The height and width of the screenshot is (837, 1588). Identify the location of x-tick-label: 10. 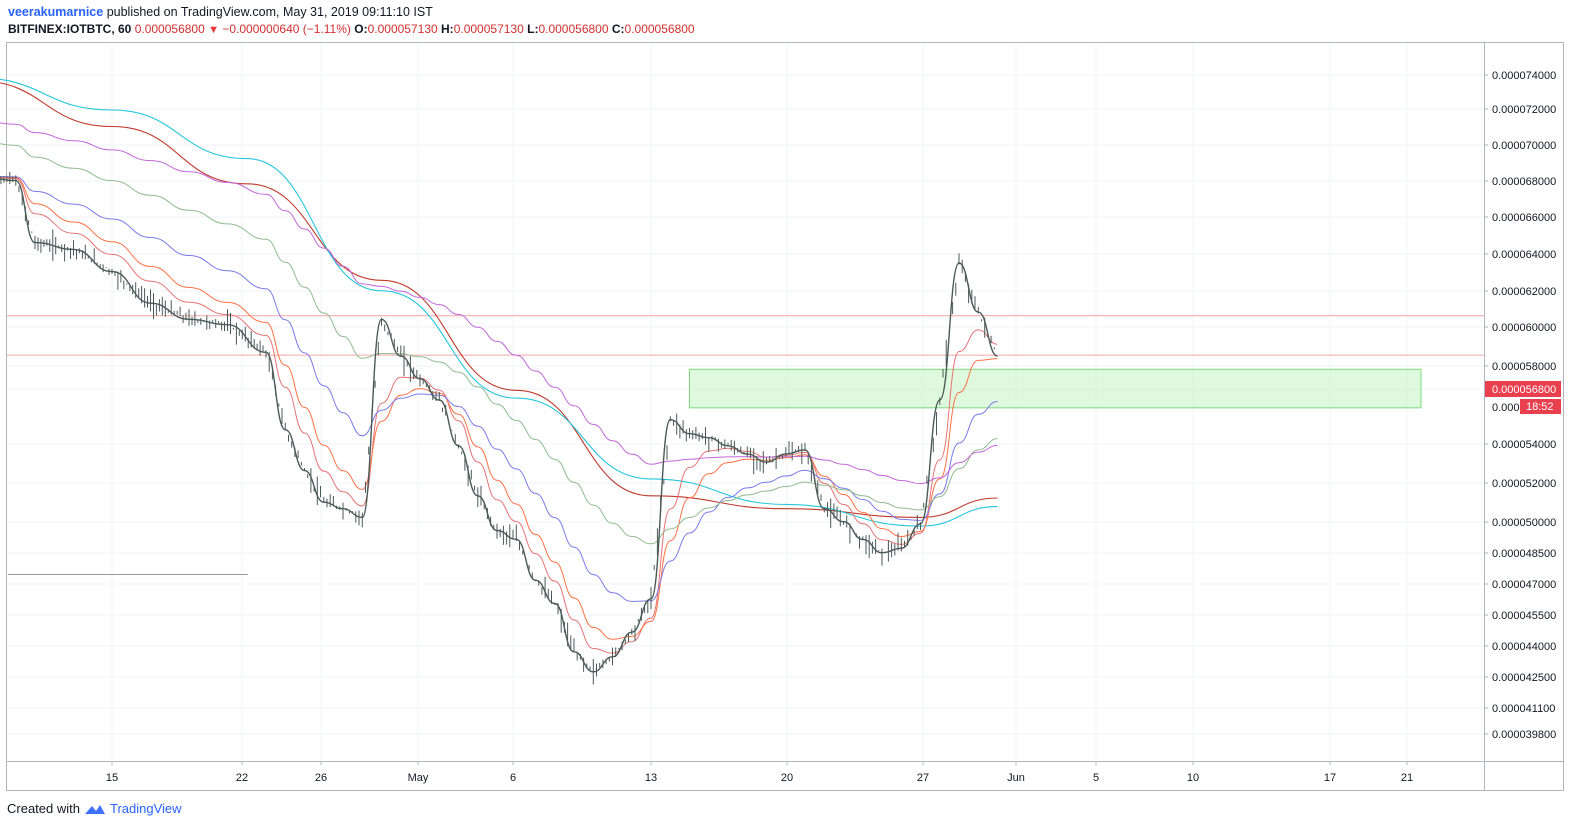
(1193, 778).